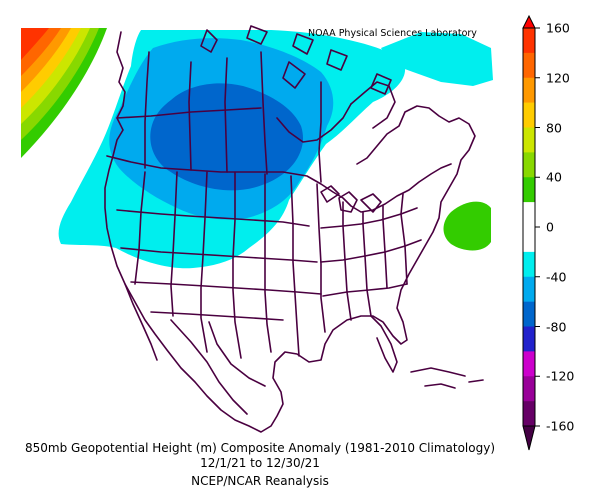 The height and width of the screenshot is (497, 591). I want to click on colorbar-tick-label: 80, so click(554, 127).